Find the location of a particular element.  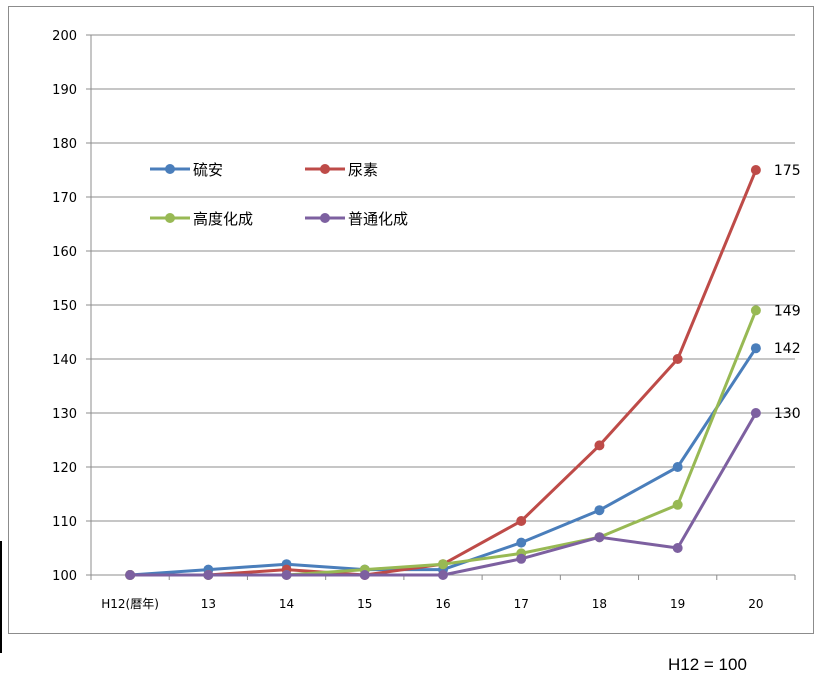

legend-label: 硫安 is located at coordinates (208, 170).